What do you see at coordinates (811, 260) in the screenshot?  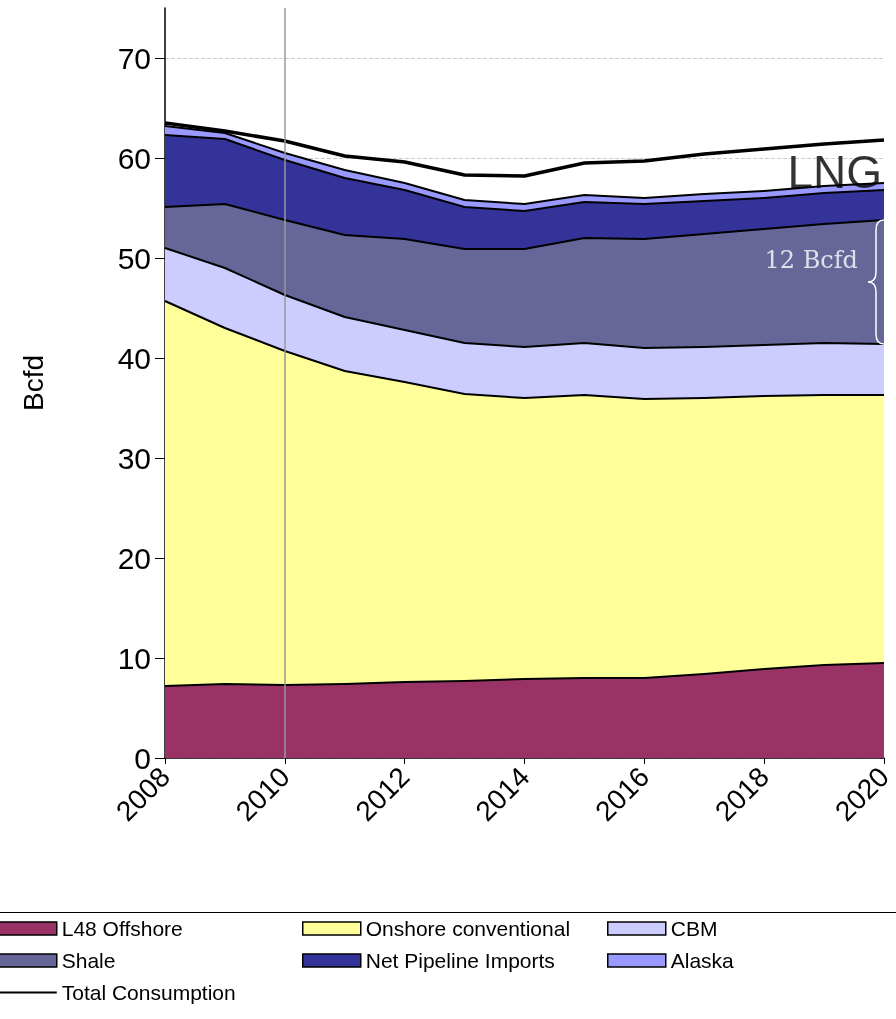 I see `annotation: 12 Bcfd` at bounding box center [811, 260].